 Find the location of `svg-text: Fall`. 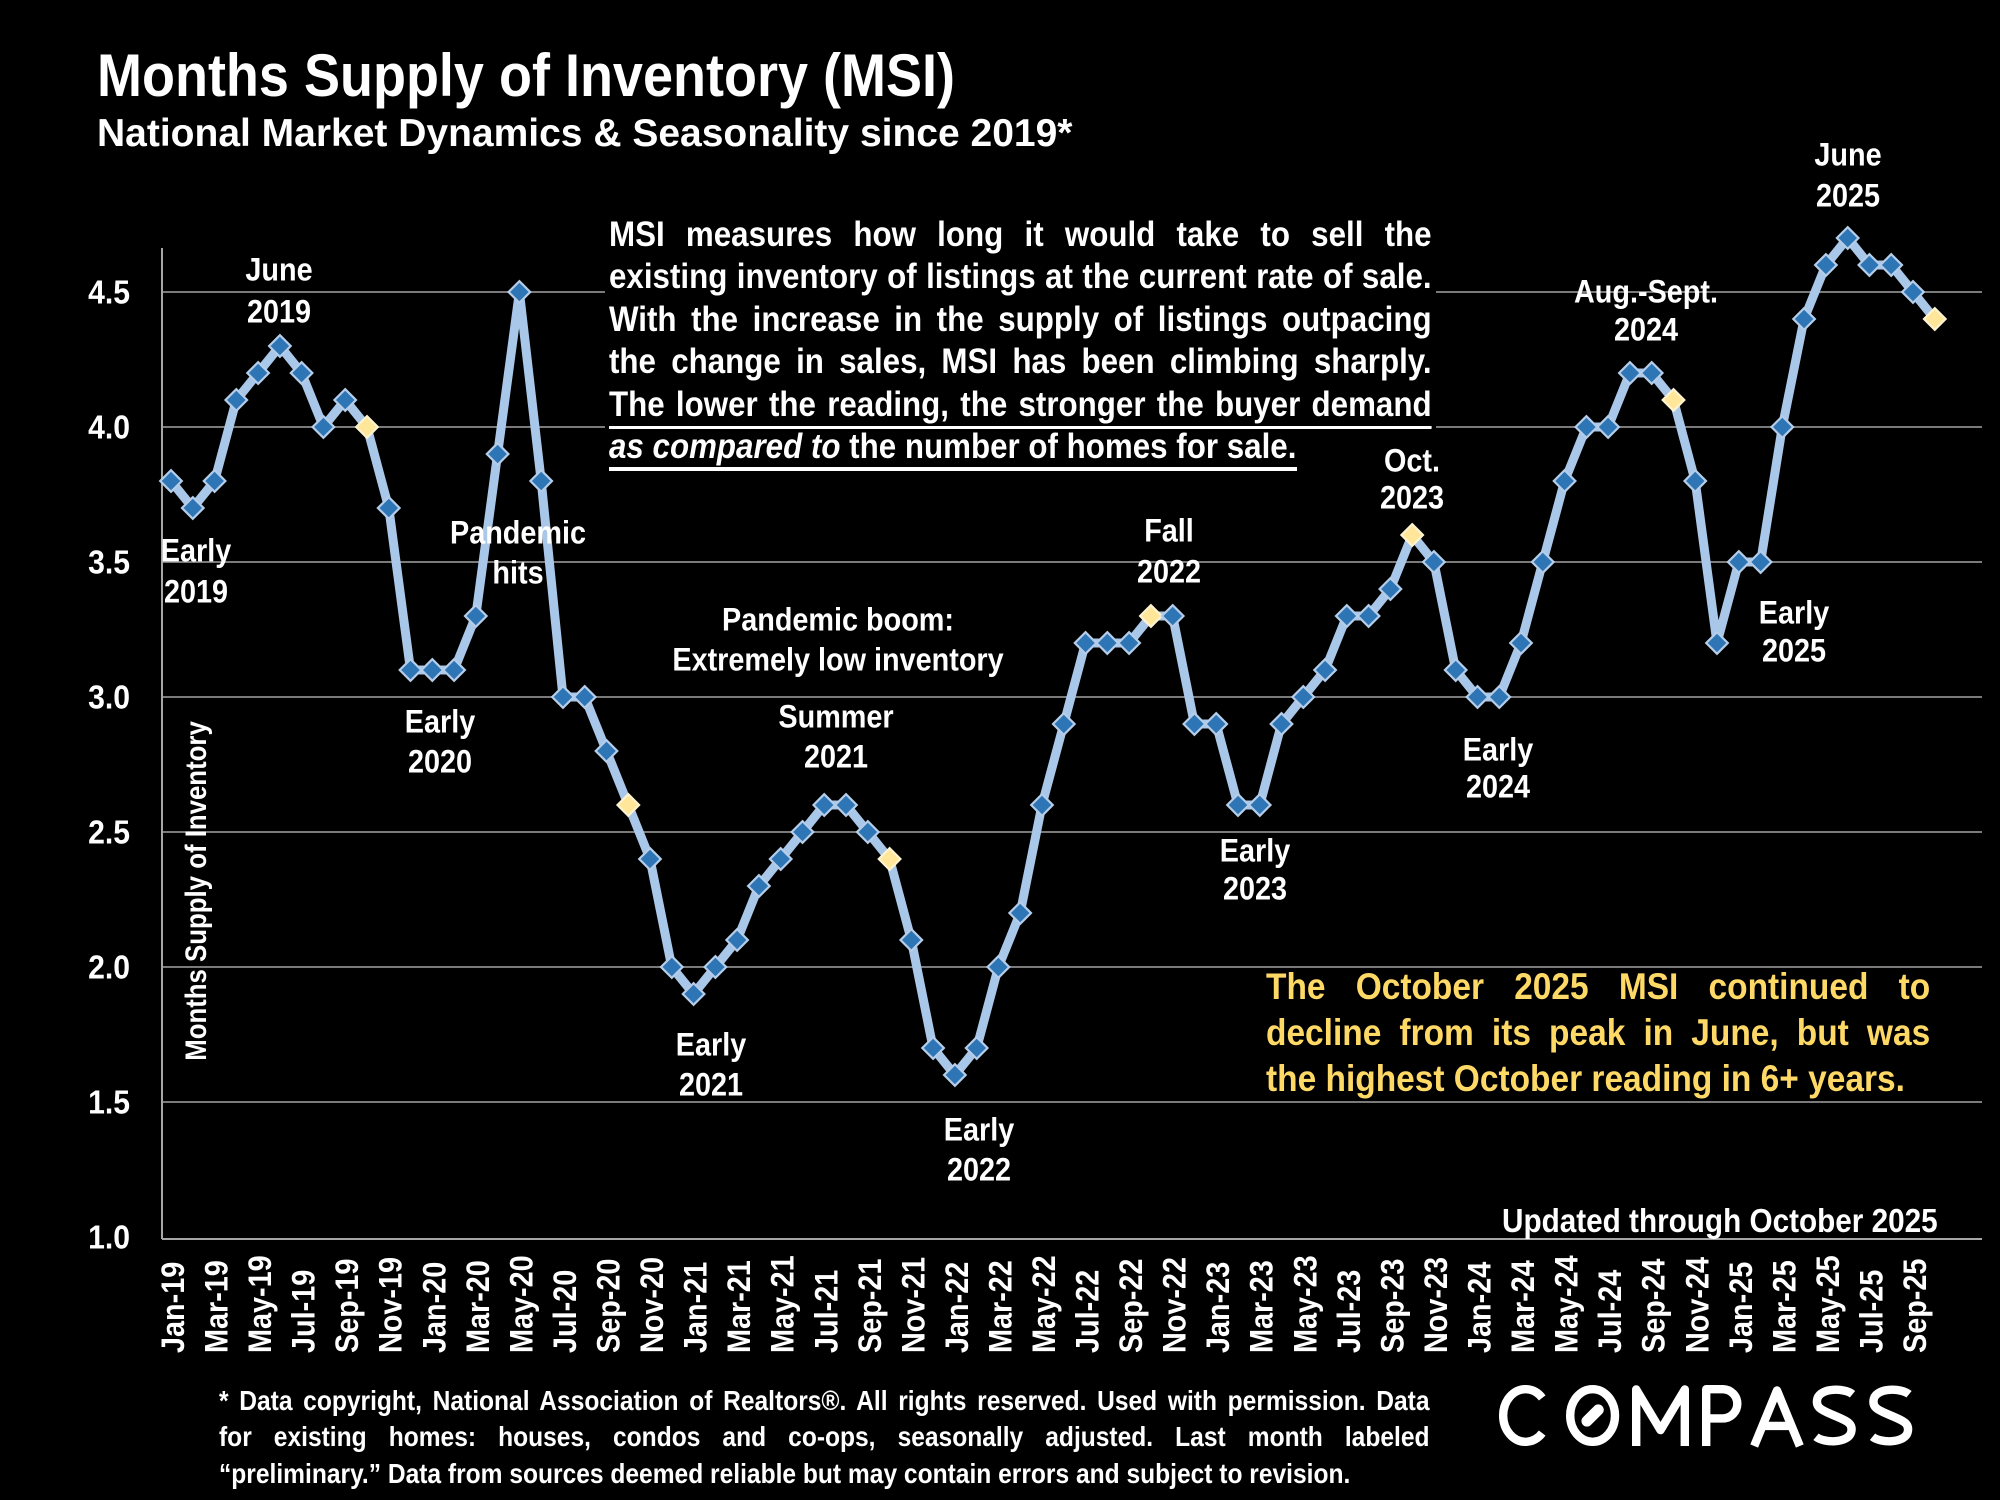

svg-text: Fall is located at coordinates (1169, 531).